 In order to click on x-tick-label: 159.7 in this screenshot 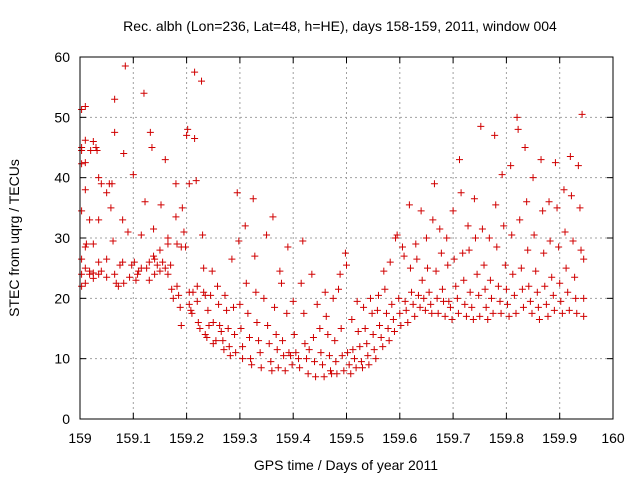, I will do `click(453, 438)`.